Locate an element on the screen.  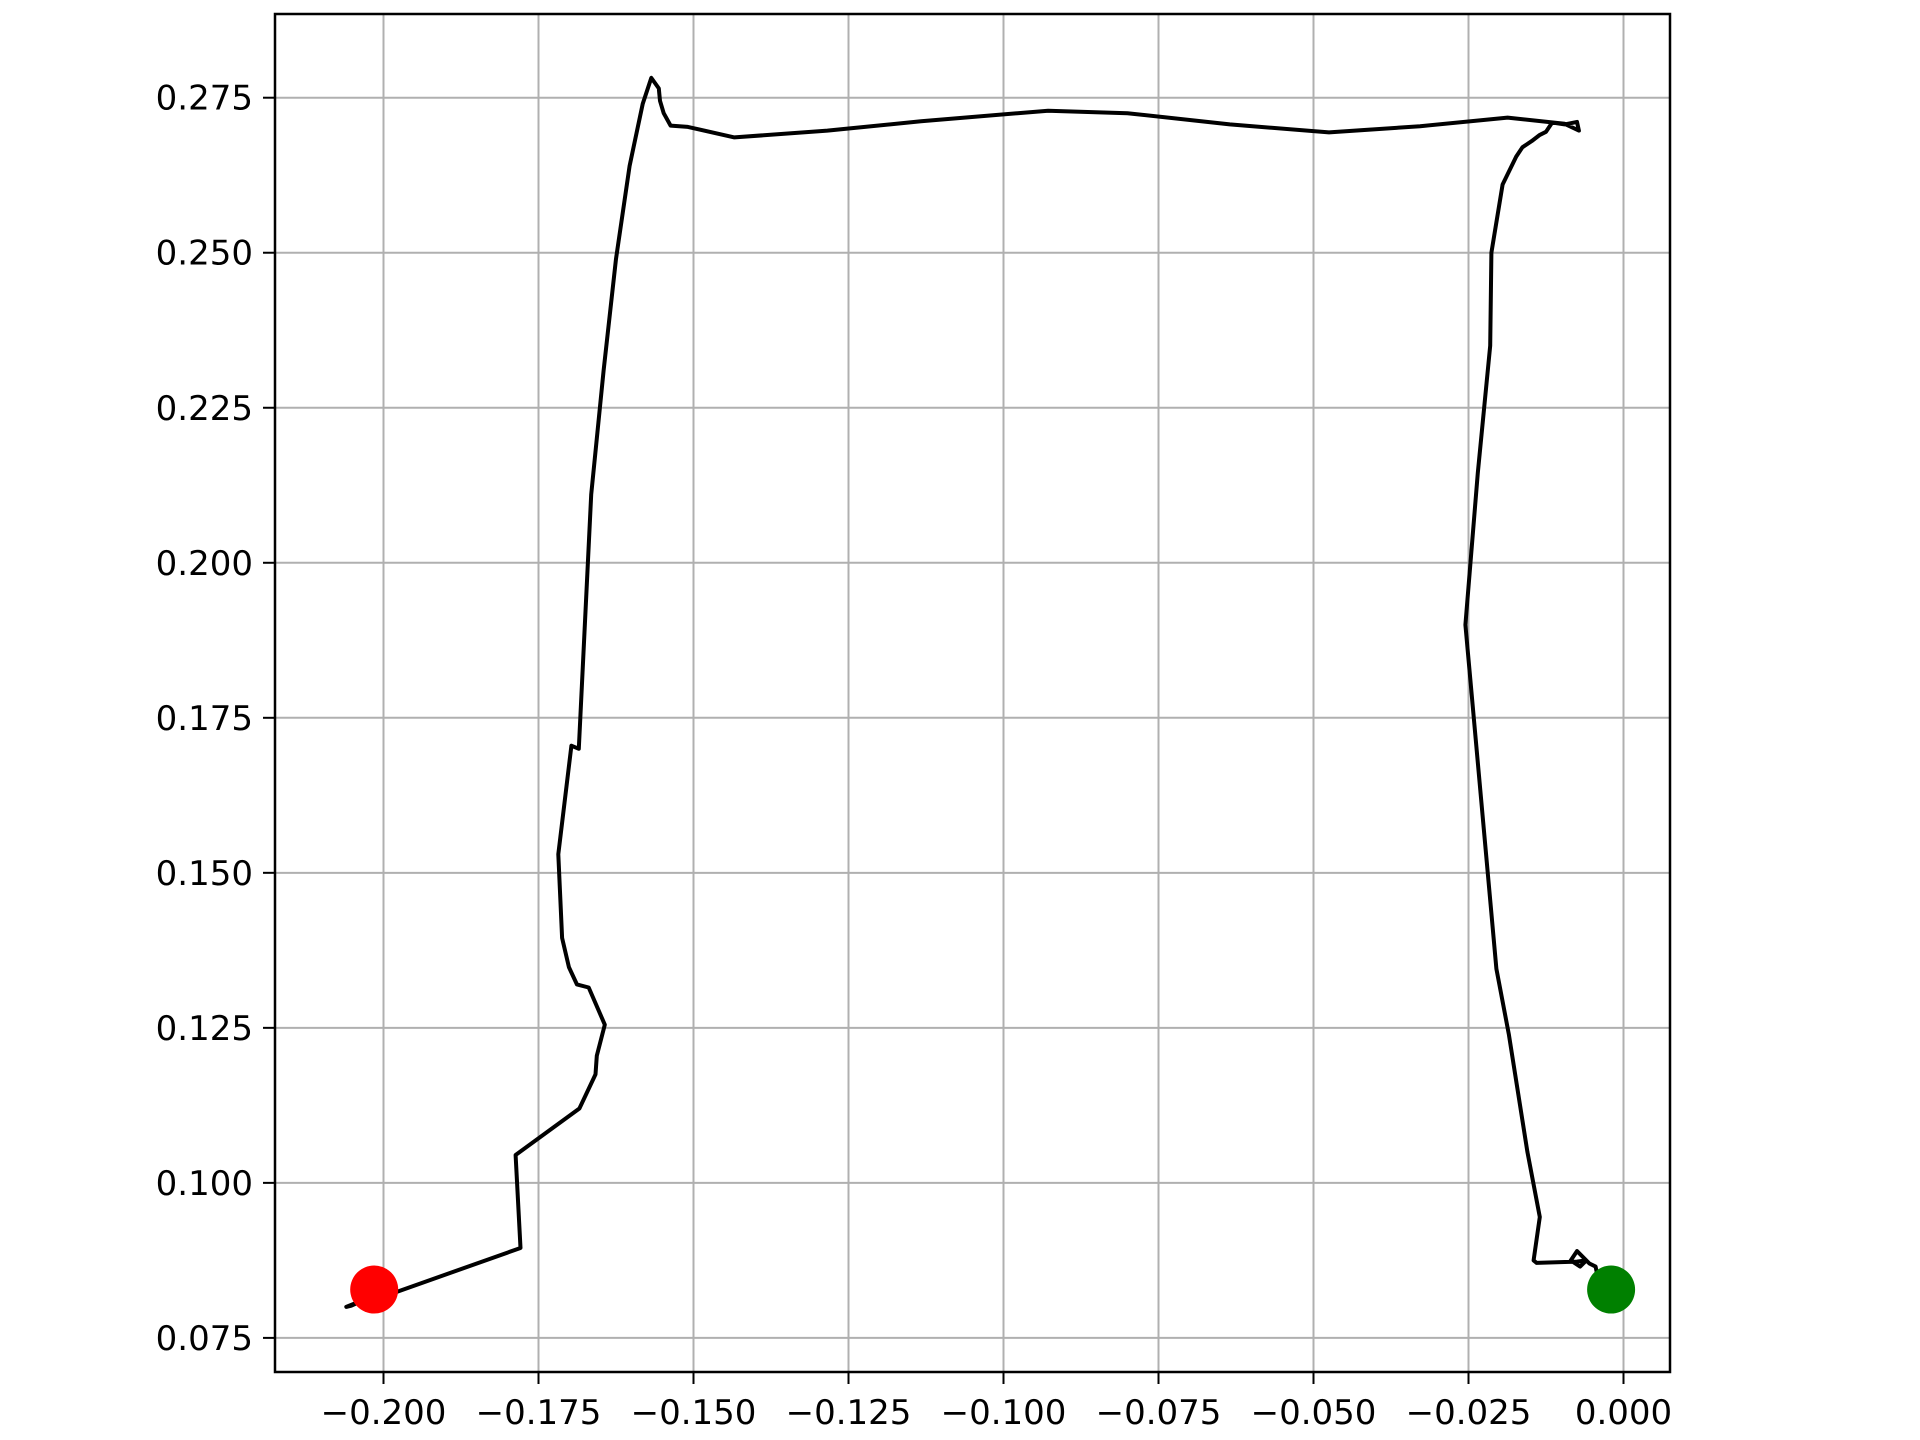
start-marker is located at coordinates (1611, 1289).